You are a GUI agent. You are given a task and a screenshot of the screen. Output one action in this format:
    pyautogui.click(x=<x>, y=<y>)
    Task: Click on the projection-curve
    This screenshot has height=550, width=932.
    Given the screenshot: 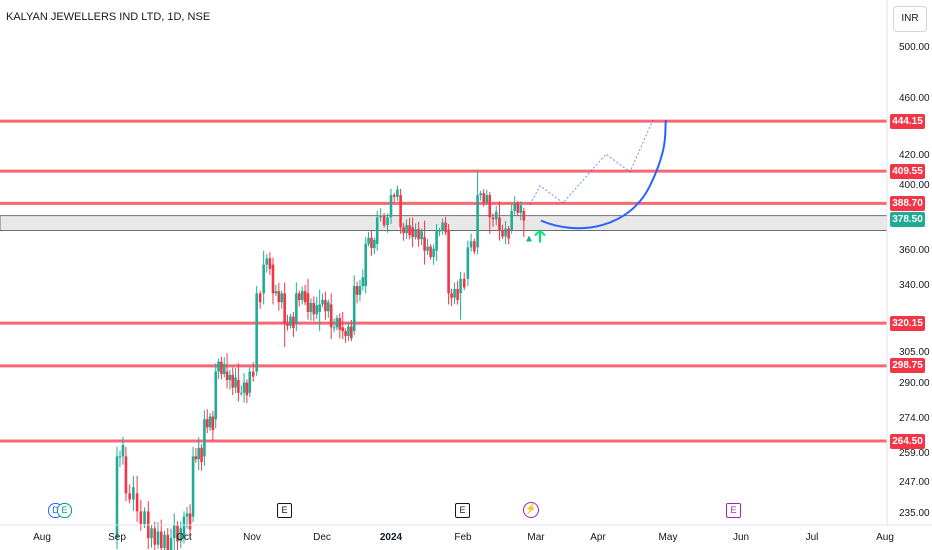 What is the action you would take?
    pyautogui.click(x=603, y=174)
    